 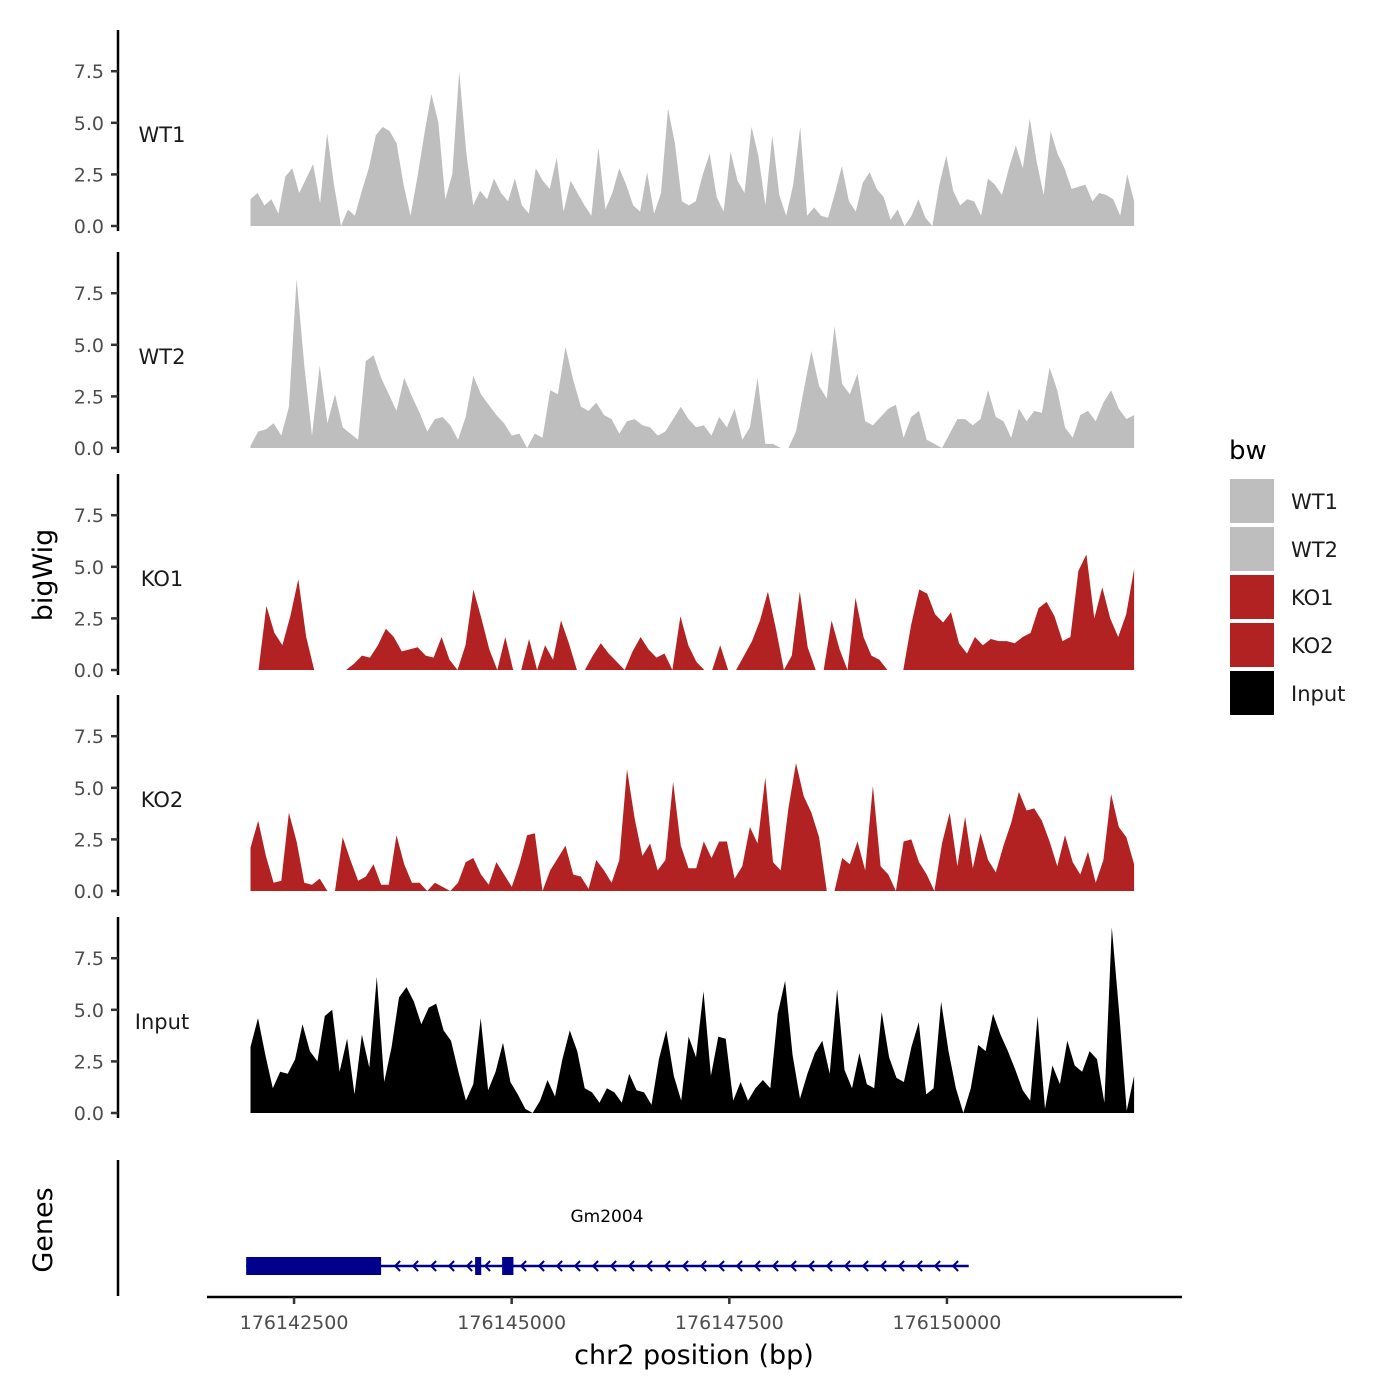 I want to click on genes-track: Genes Gm2004, so click(x=498, y=1228).